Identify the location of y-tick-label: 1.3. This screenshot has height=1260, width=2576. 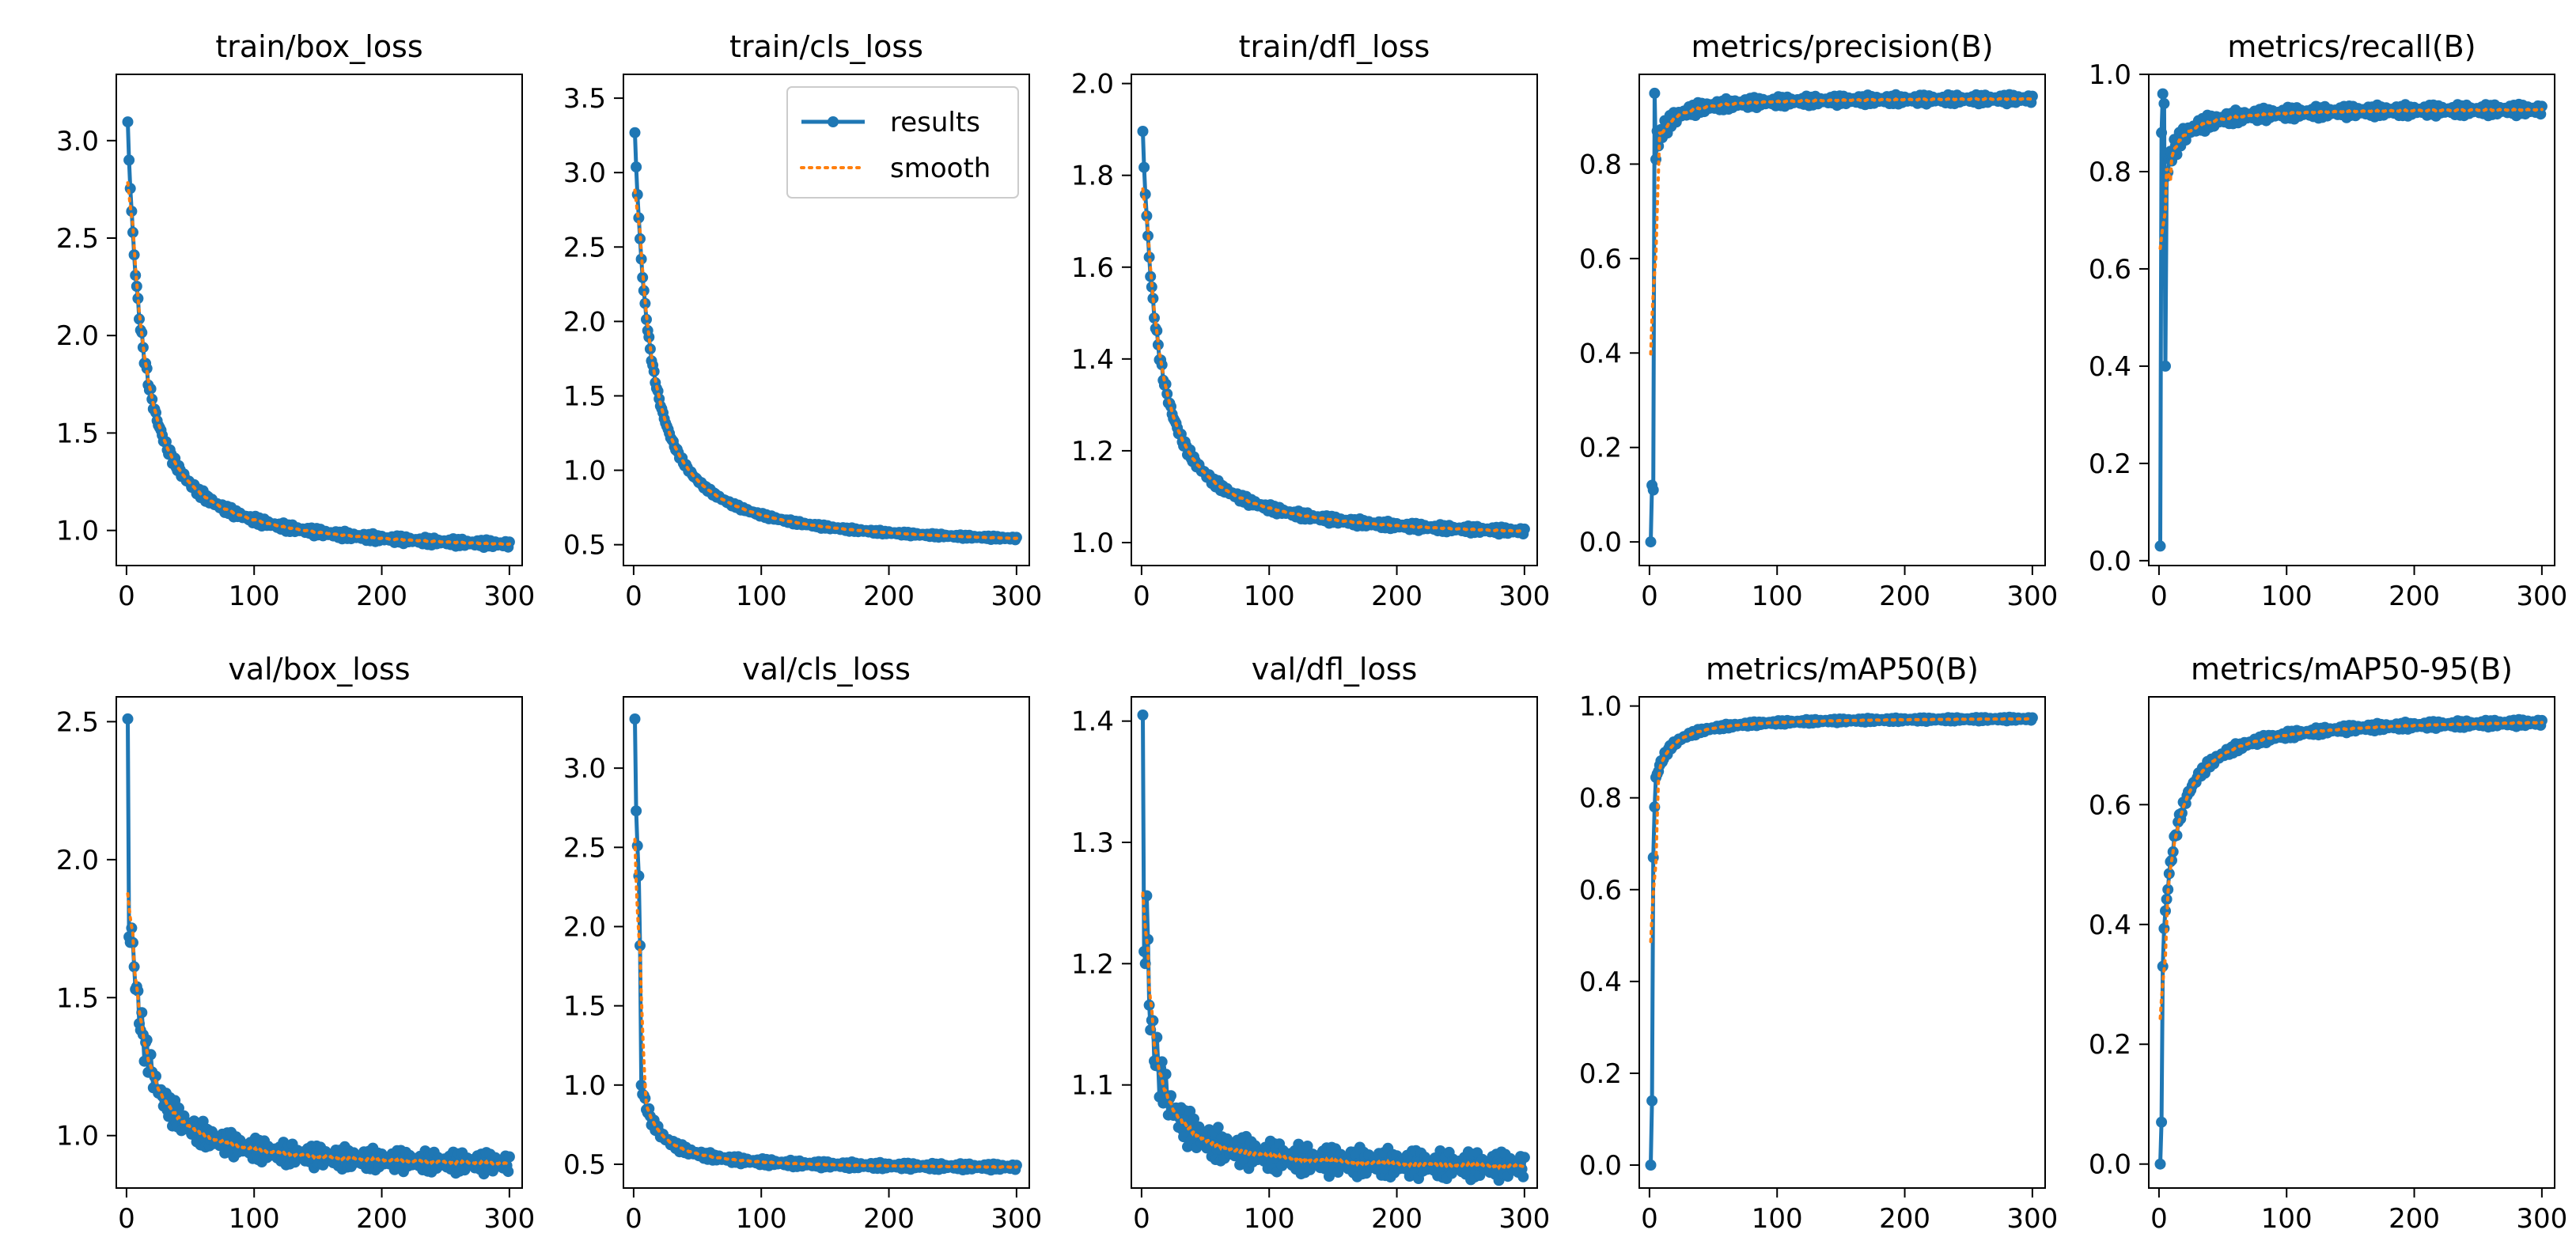
(1092, 843).